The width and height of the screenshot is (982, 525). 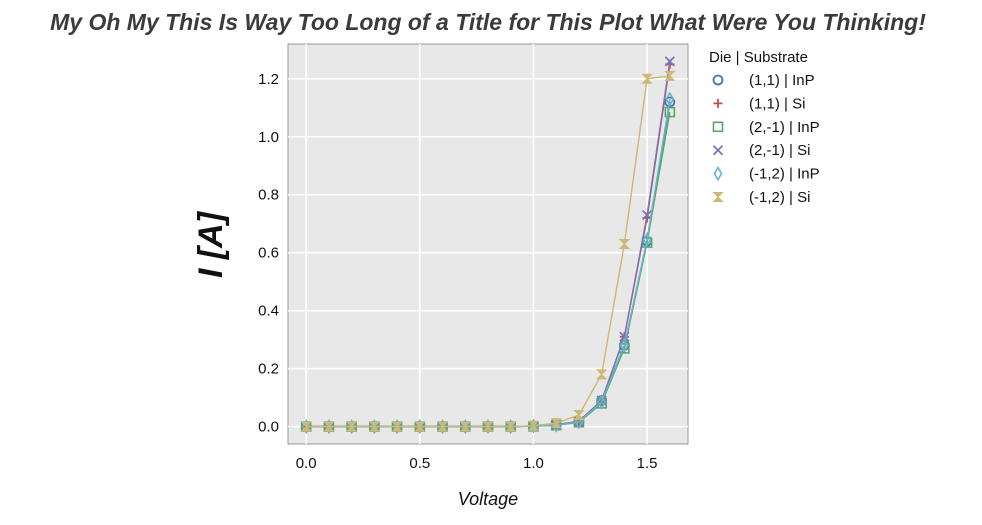 What do you see at coordinates (782, 80) in the screenshot?
I see `legend-label: (1,1) | InP` at bounding box center [782, 80].